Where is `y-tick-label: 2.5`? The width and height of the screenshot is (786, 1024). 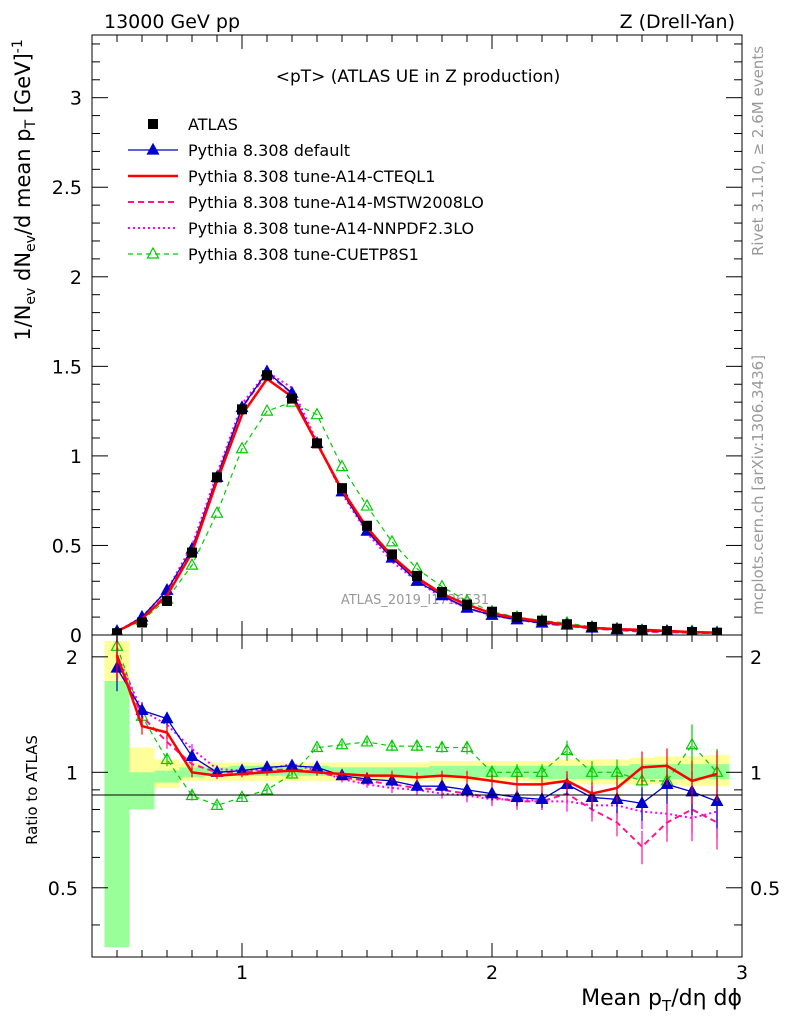
y-tick-label: 2.5 is located at coordinates (67, 188).